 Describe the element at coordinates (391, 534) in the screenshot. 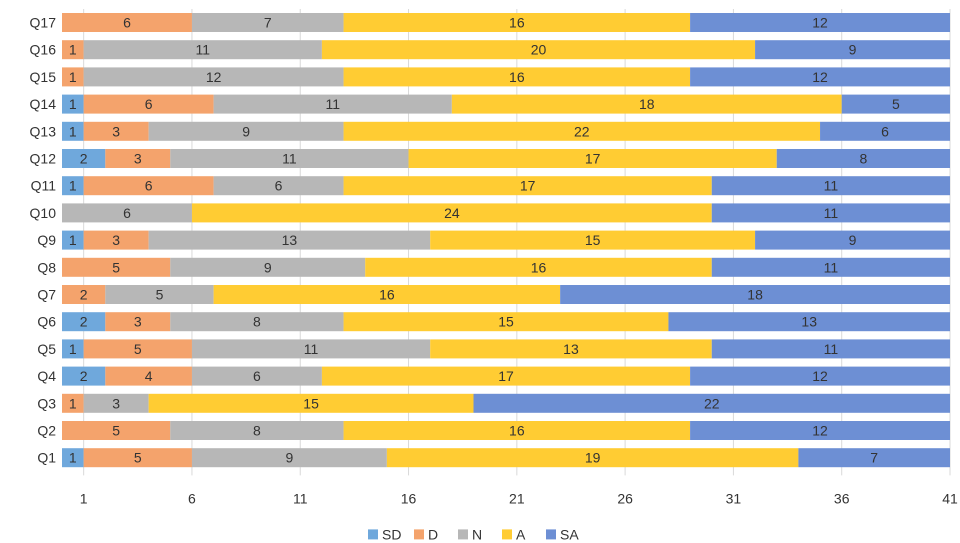

I see `legend-label-SD: SD` at that location.